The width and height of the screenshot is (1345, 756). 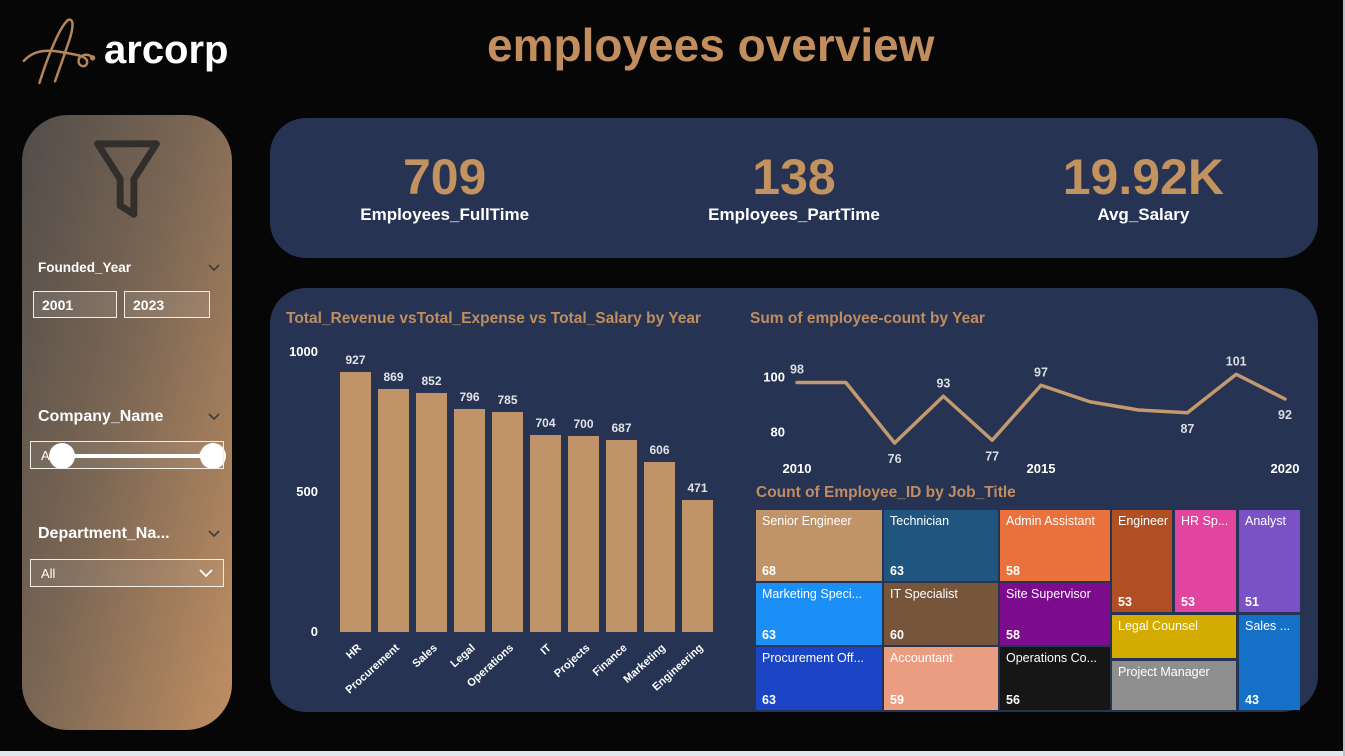 I want to click on arcorp-logo: arcorp, so click(x=122, y=50).